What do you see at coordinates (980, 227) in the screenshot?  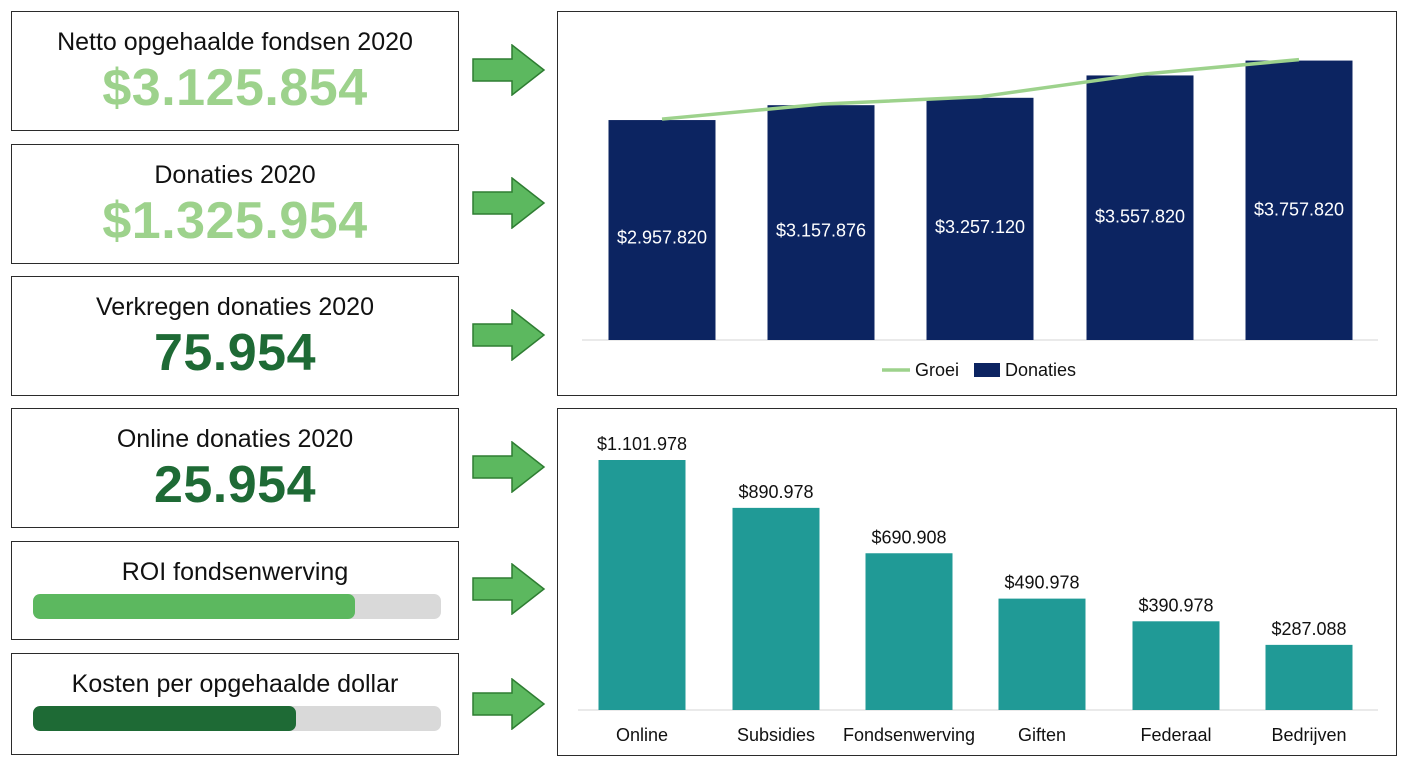 I see `data-label: $3.257.120` at bounding box center [980, 227].